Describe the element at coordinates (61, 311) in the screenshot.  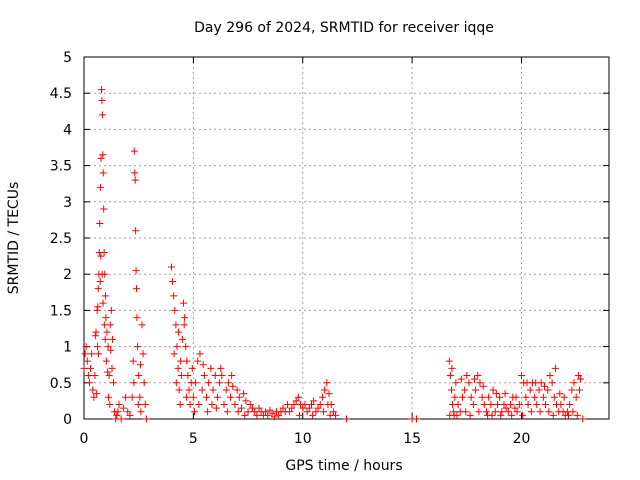
I see `y-tick-label: 1.5` at that location.